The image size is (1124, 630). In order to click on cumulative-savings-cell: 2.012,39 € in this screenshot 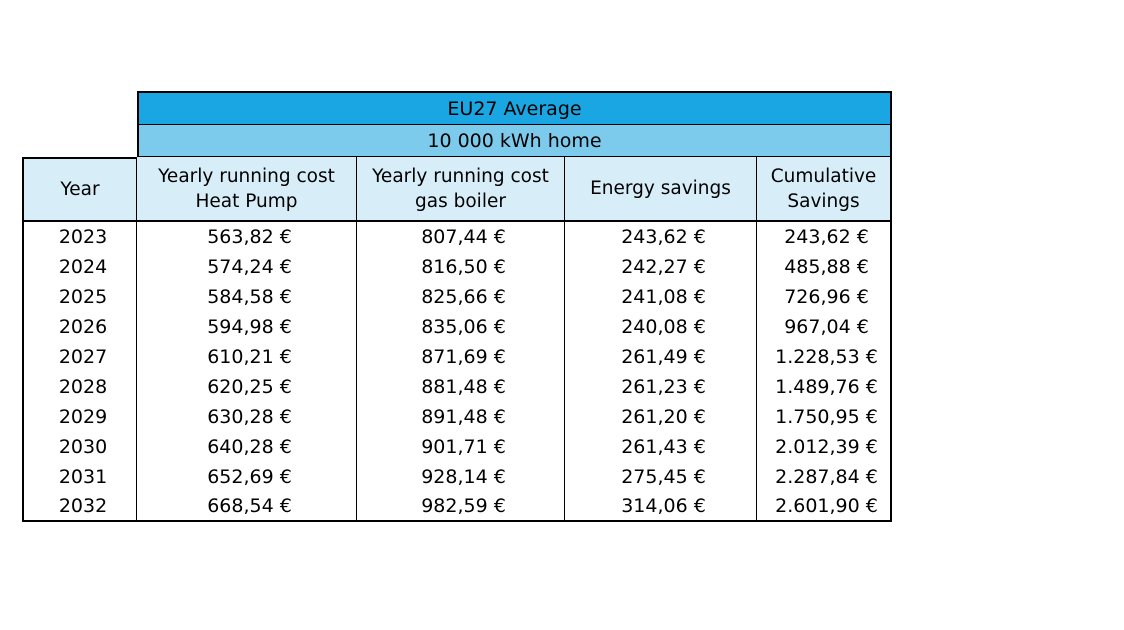, I will do `click(824, 447)`.